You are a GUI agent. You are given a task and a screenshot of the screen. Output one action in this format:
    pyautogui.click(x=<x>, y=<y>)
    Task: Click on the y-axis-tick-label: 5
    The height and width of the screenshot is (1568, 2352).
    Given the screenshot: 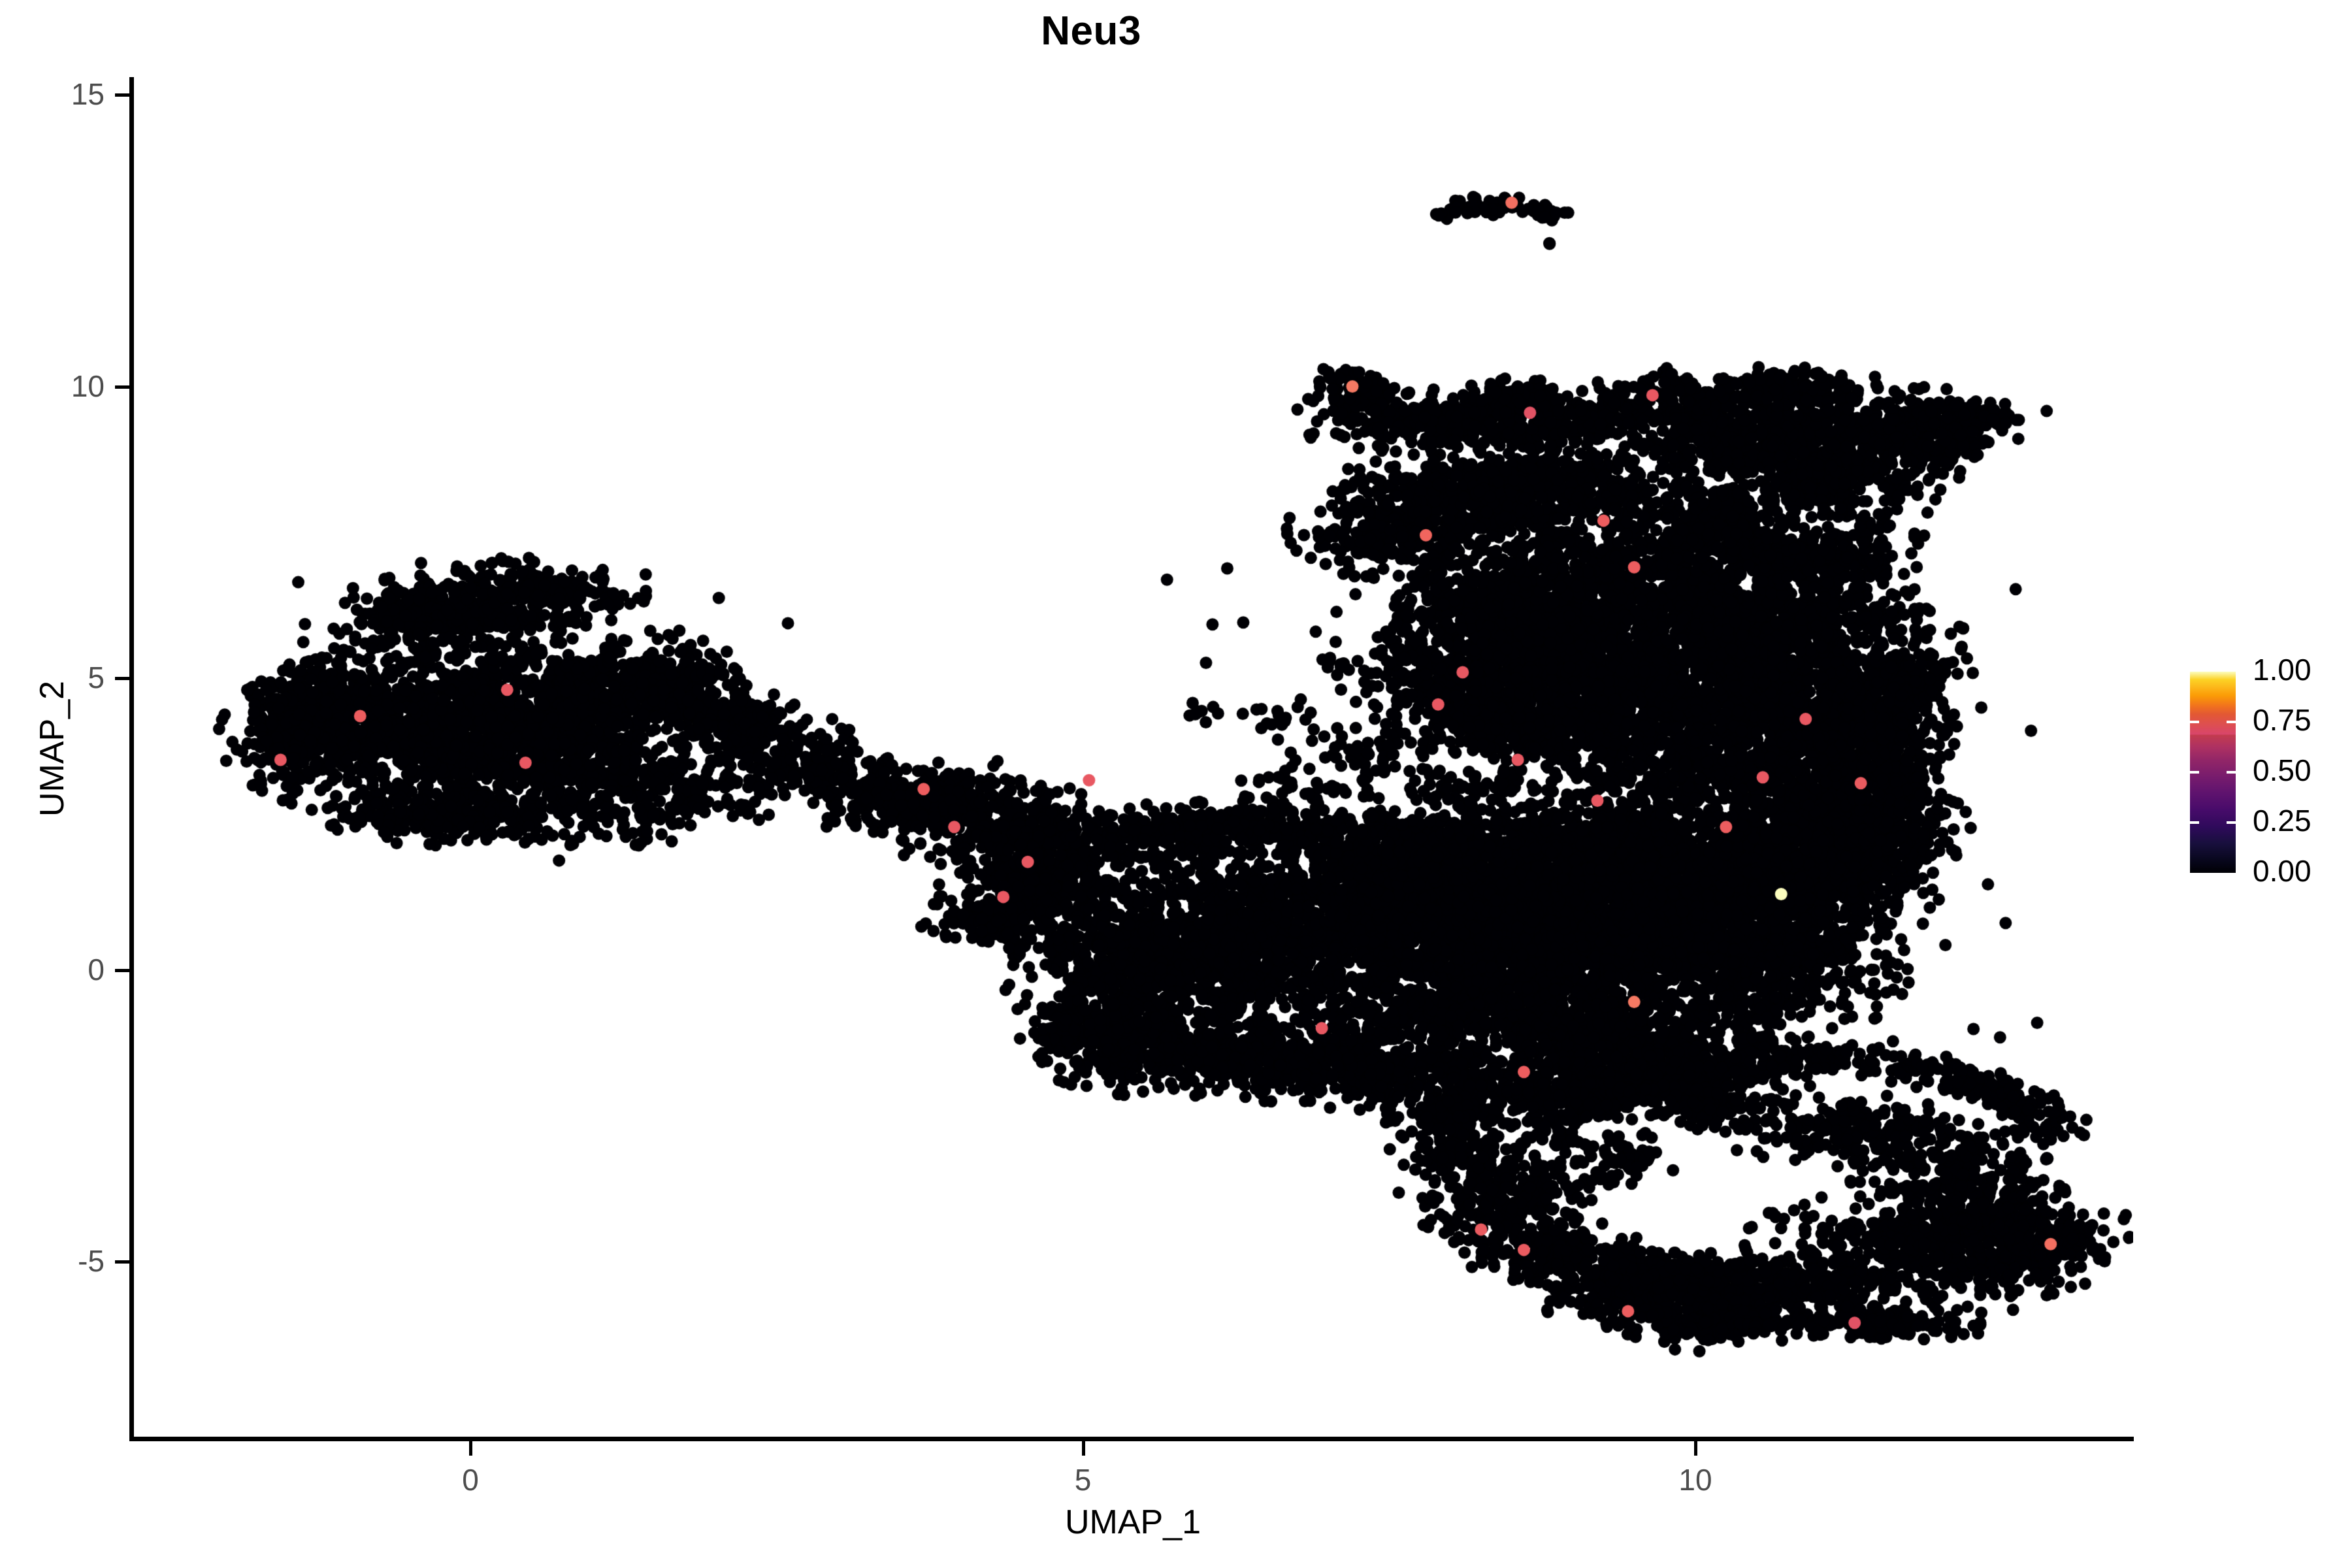 What is the action you would take?
    pyautogui.click(x=96, y=677)
    